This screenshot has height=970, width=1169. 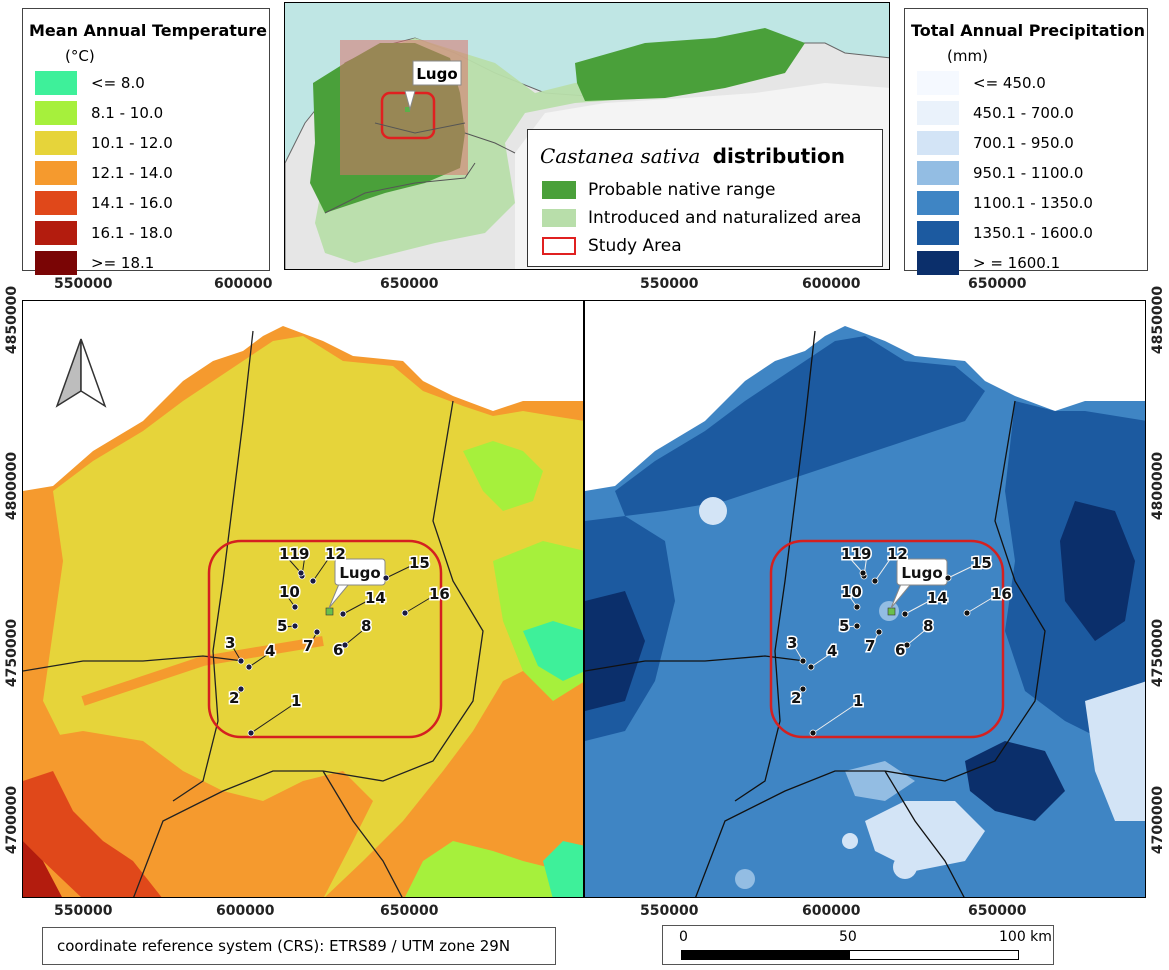 I want to click on precipitation-sea, so click(x=865, y=396).